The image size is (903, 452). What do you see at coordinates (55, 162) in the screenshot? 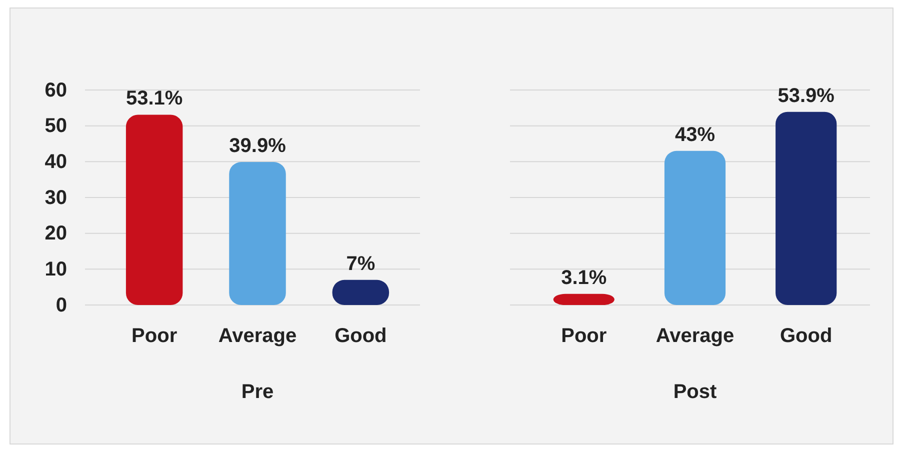
I see `y-tick-label: 40` at bounding box center [55, 162].